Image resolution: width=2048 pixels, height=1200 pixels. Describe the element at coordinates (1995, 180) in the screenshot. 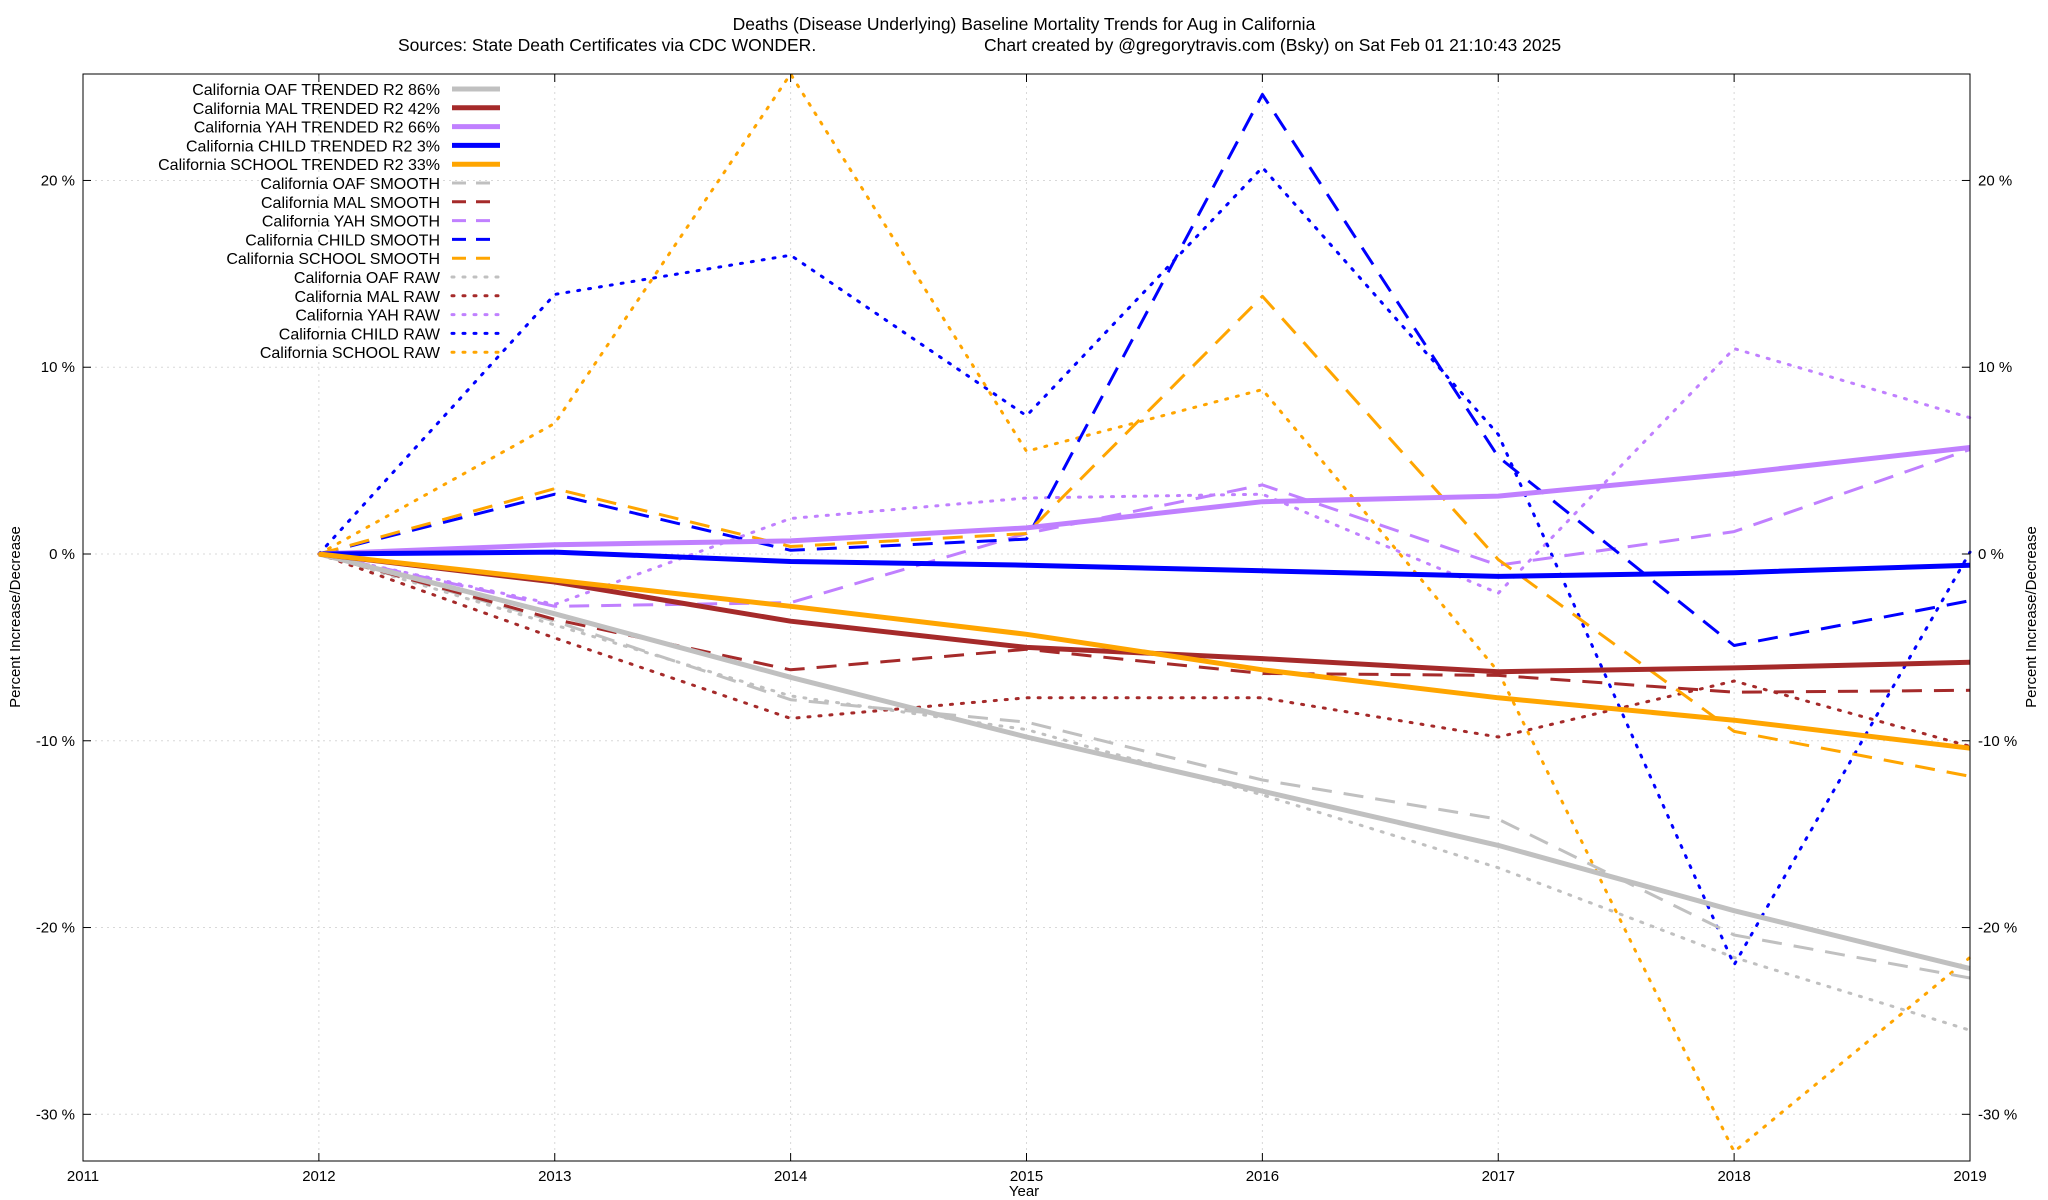

I see `y-tick-label-right: 20 %` at that location.